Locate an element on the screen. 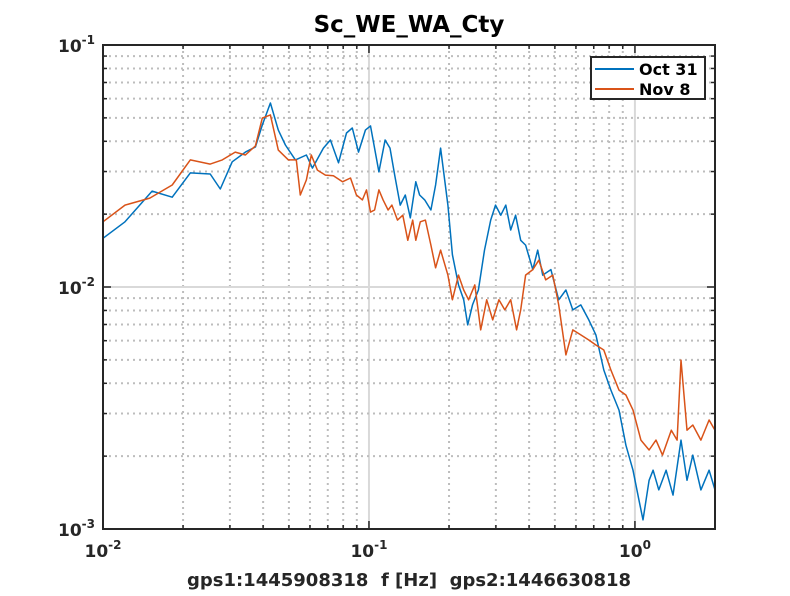  x-tick-label: 10⁻² is located at coordinates (102, 550).